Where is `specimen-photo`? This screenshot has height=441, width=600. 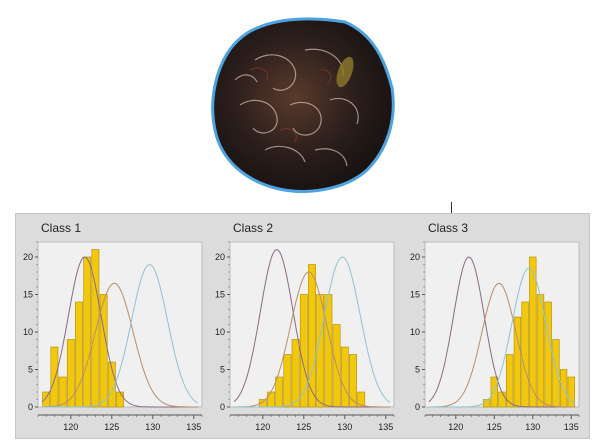 specimen-photo is located at coordinates (303, 105).